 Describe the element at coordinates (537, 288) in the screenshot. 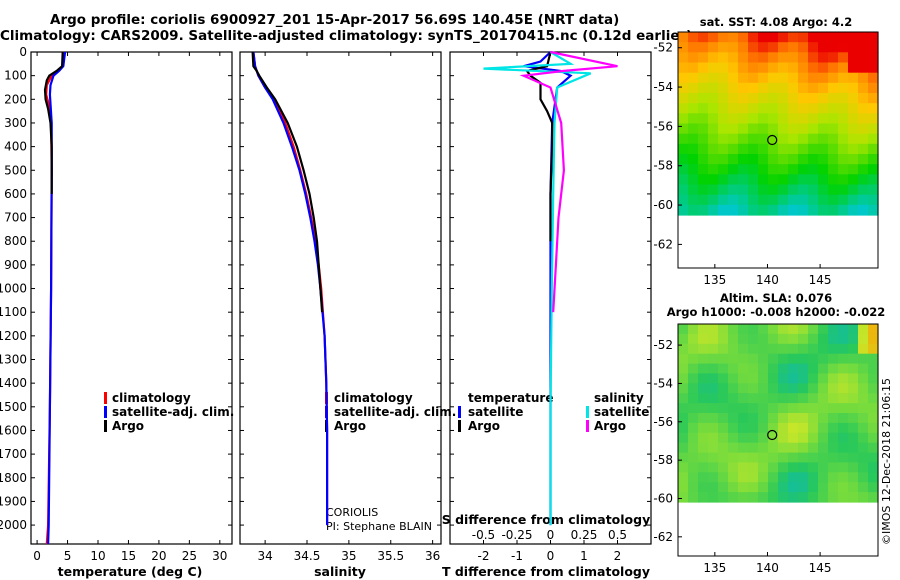

I see `series-line-salinity-satellite` at that location.